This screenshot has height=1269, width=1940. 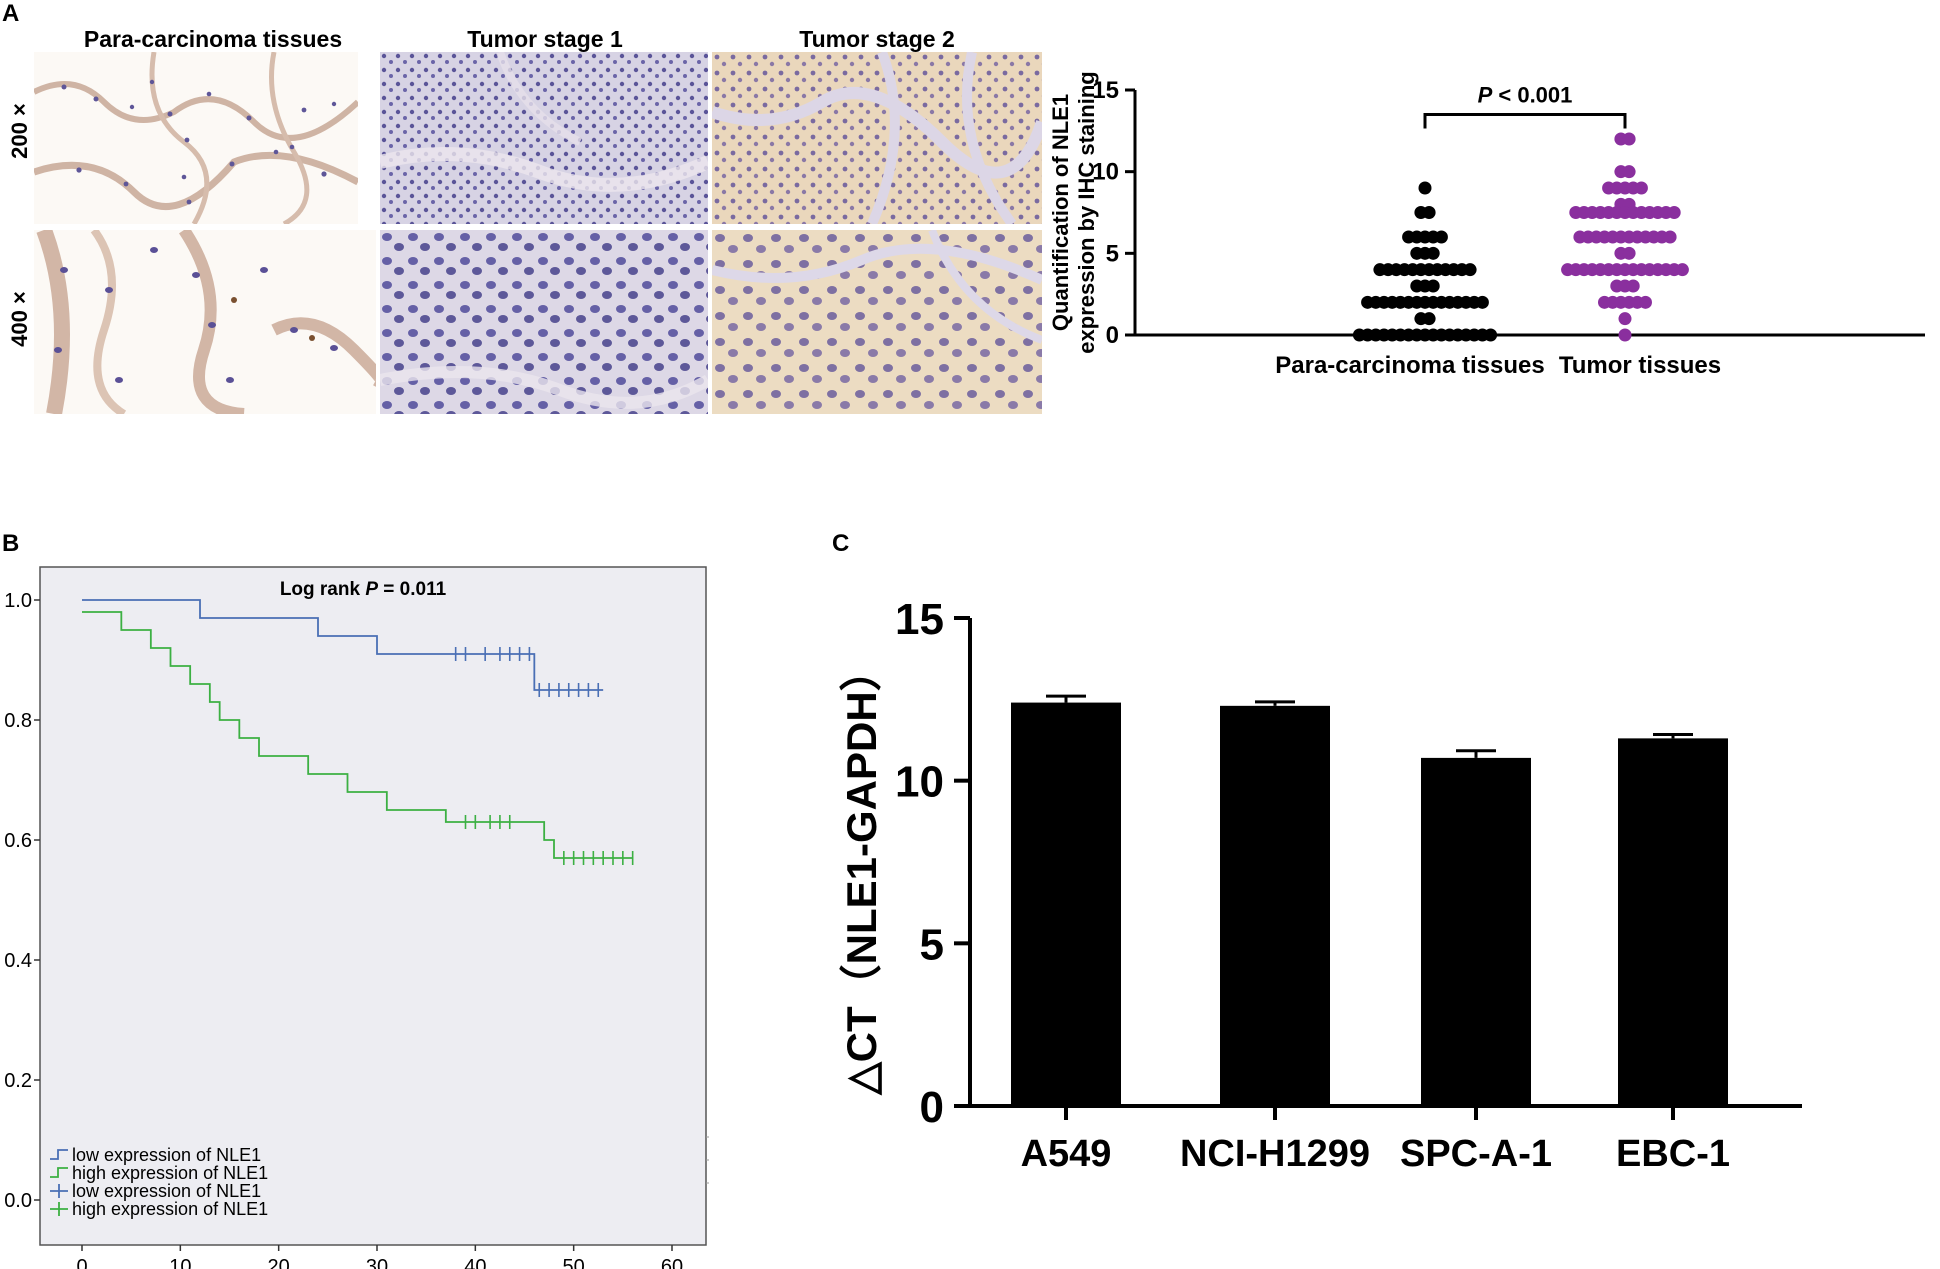 What do you see at coordinates (377, 1262) in the screenshot?
I see `x-tick-label: 30` at bounding box center [377, 1262].